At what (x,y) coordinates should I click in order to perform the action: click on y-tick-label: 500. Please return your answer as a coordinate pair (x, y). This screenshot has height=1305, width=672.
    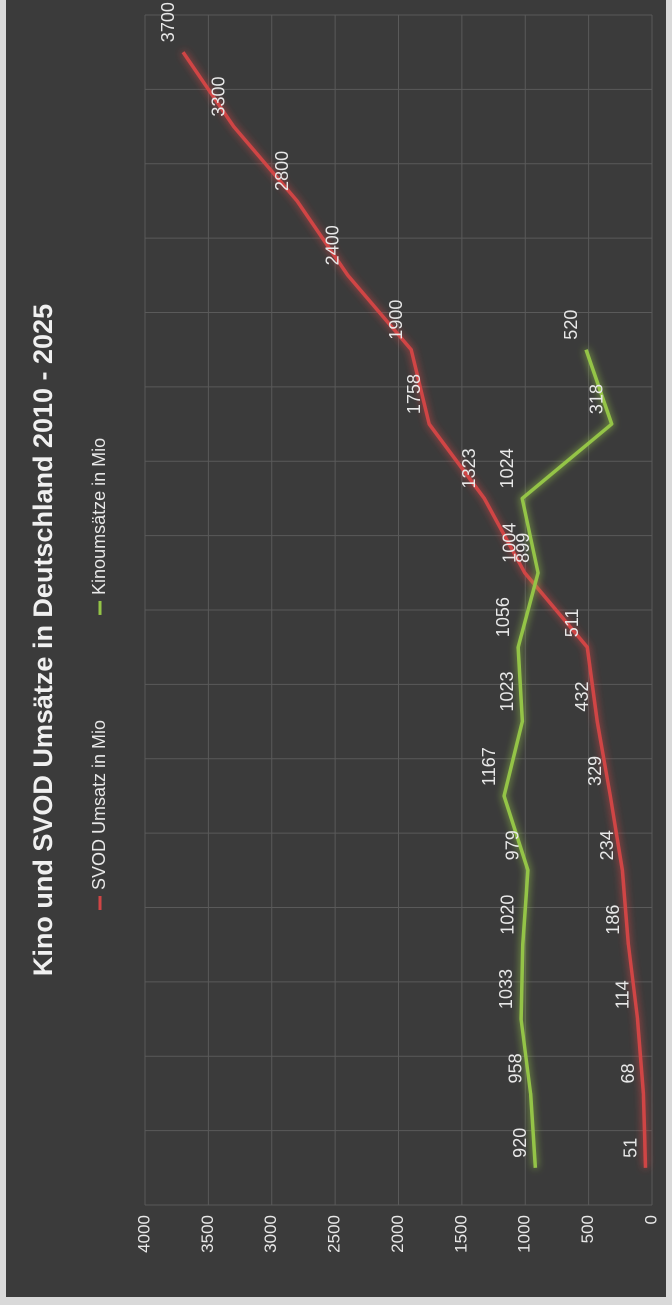
    Looking at the image, I should click on (587, 1229).